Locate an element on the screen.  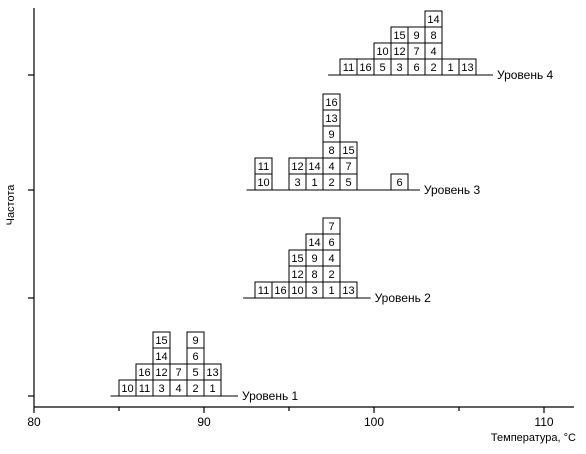
data-box-label: 10 is located at coordinates (382, 52).